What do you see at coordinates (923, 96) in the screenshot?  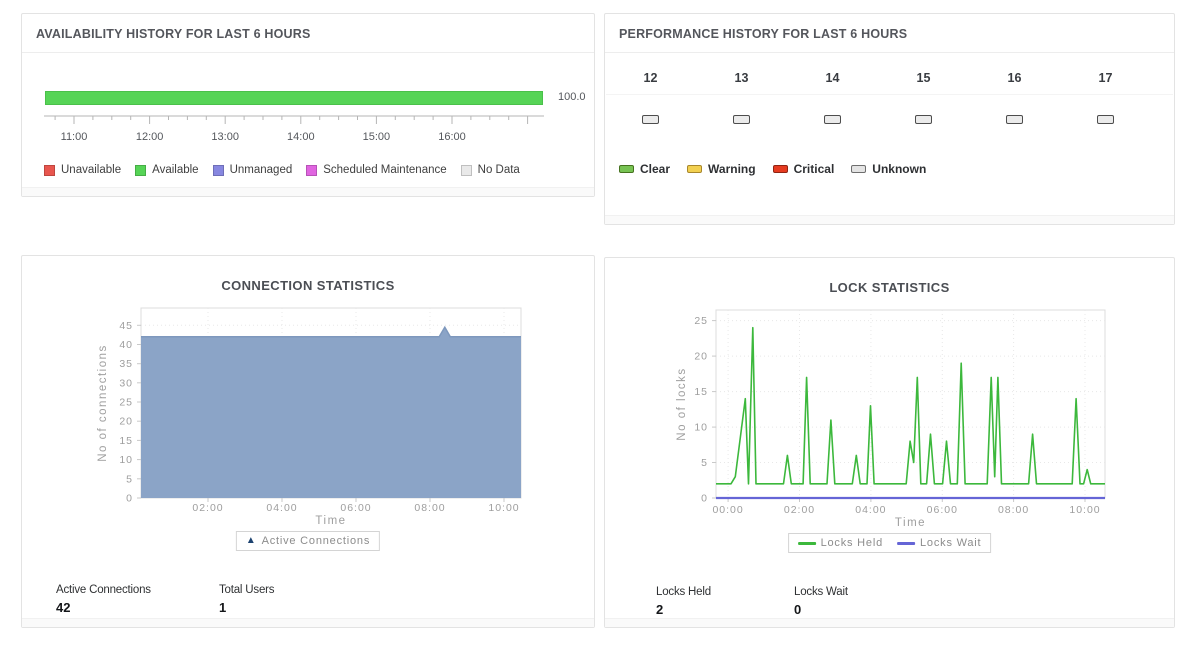 I see `performance-hour-15: 15` at bounding box center [923, 96].